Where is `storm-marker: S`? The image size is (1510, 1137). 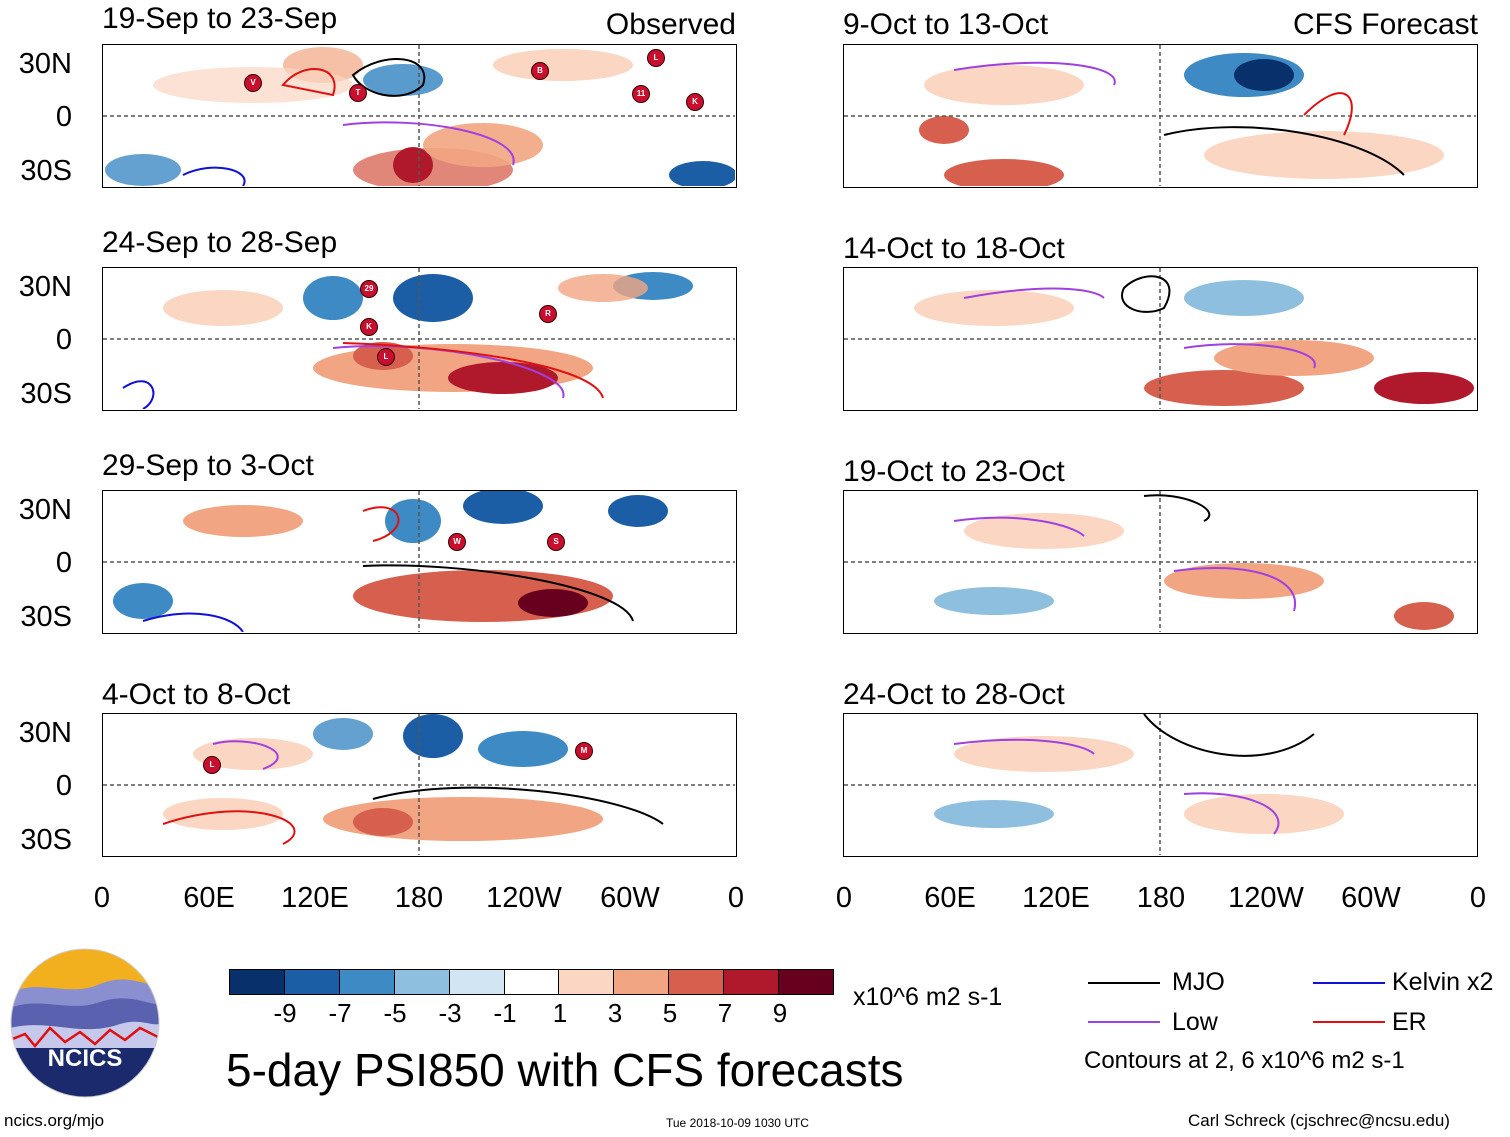 storm-marker: S is located at coordinates (556, 542).